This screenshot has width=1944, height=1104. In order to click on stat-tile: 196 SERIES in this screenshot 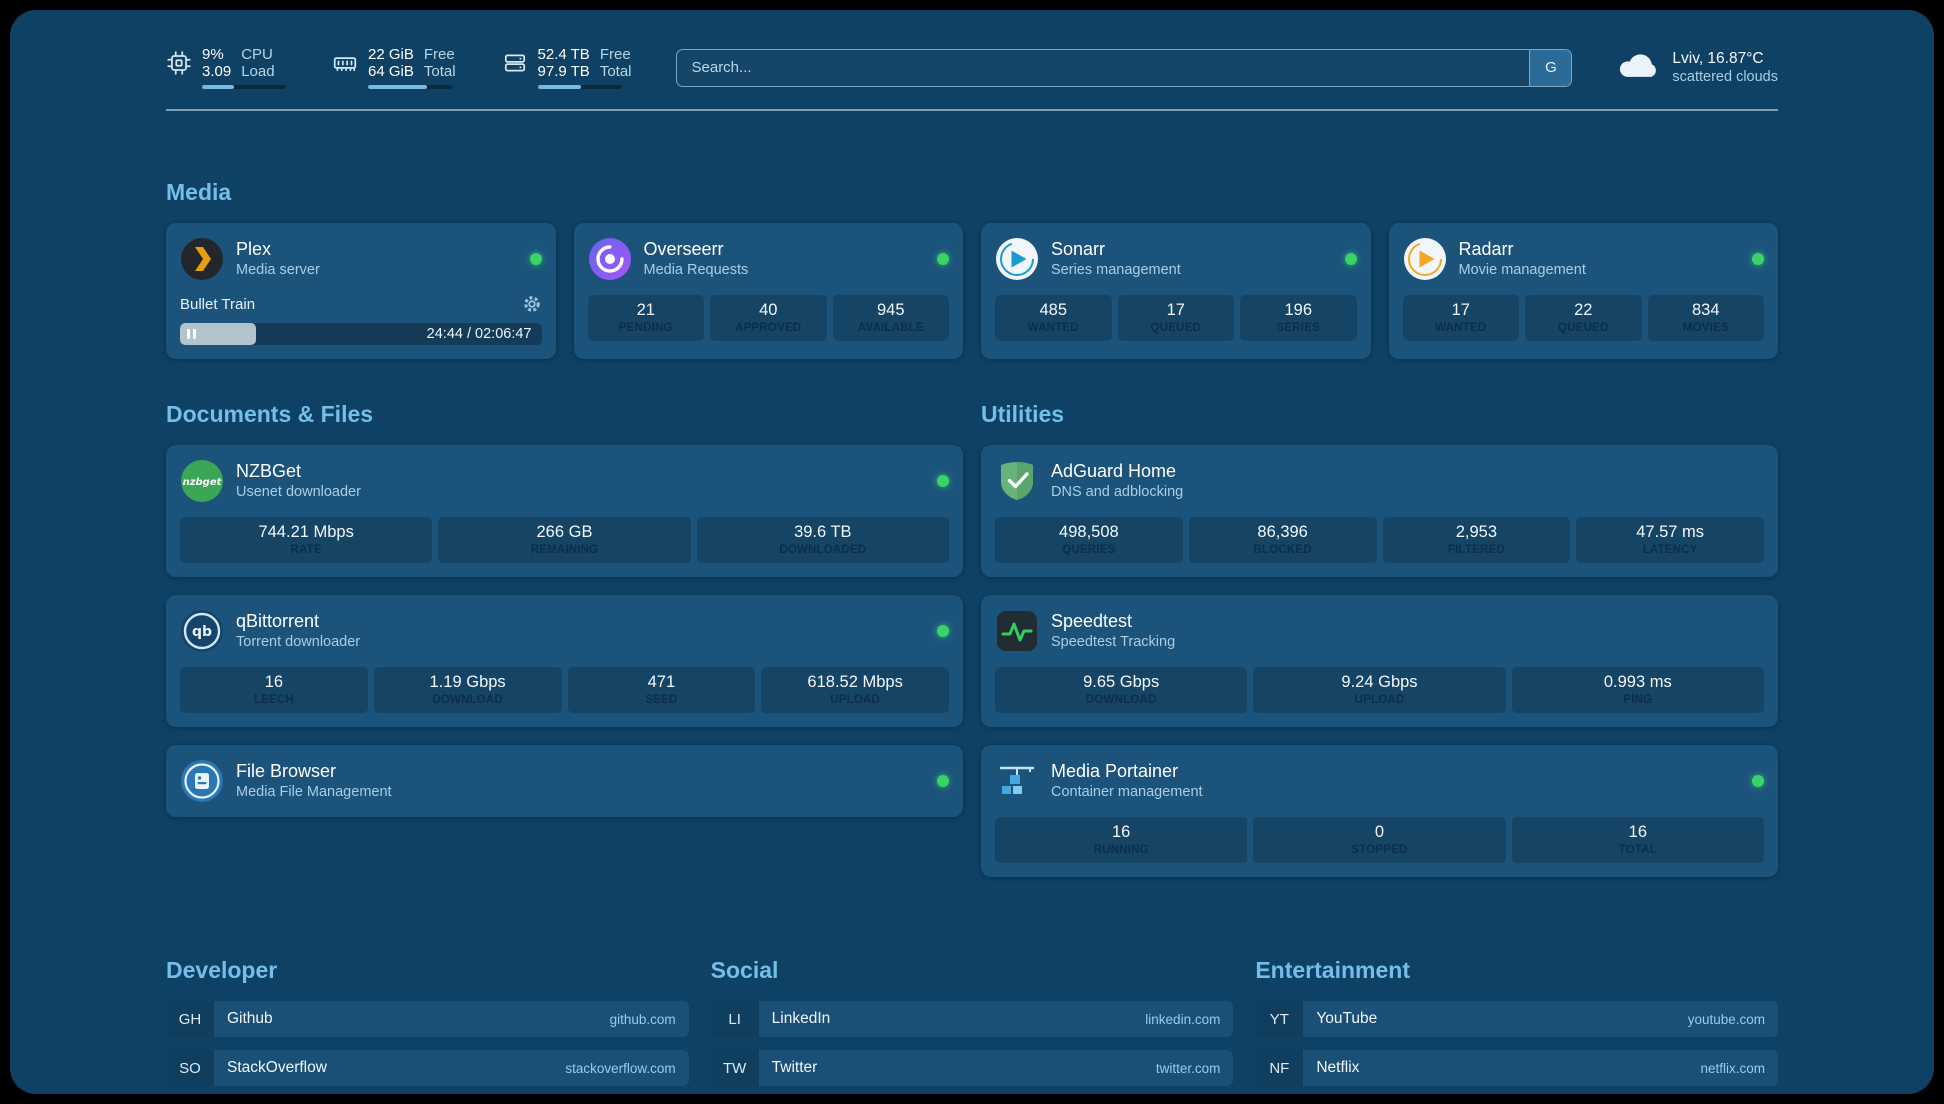, I will do `click(1298, 318)`.